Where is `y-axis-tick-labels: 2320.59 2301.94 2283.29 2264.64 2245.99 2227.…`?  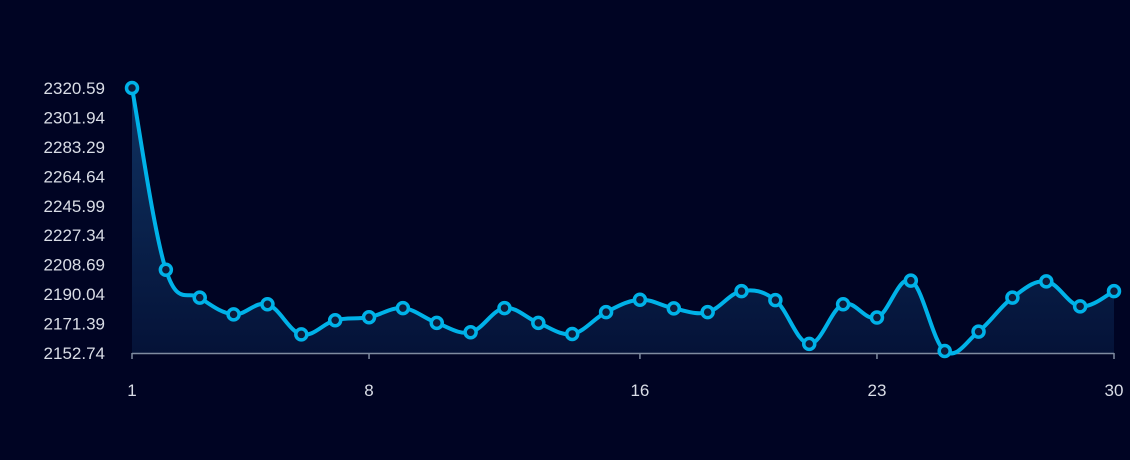 y-axis-tick-labels: 2320.59 2301.94 2283.29 2264.64 2245.99 2227.… is located at coordinates (74, 221).